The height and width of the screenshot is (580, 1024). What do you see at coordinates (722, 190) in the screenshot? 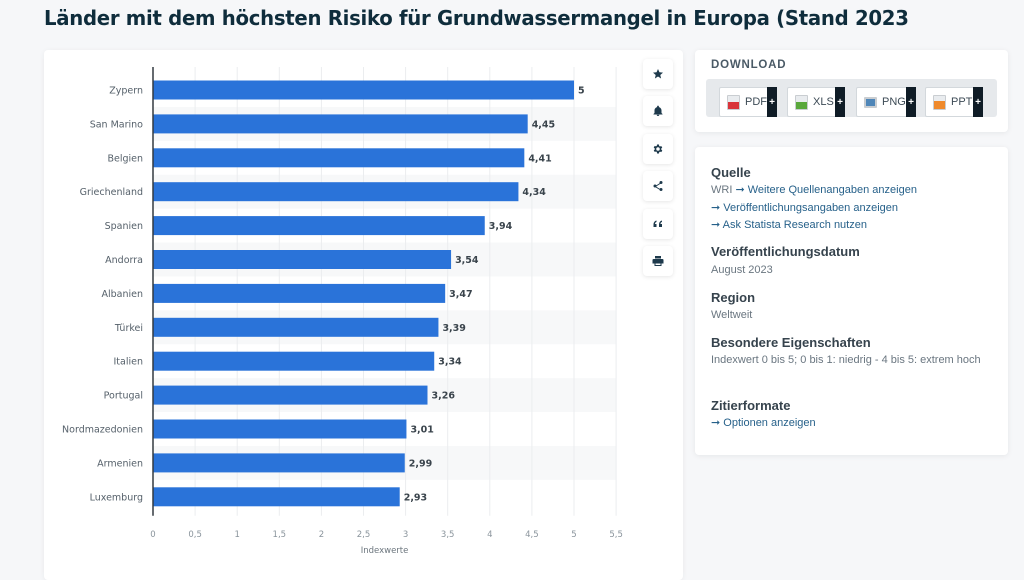
I see `source-name: WRI` at bounding box center [722, 190].